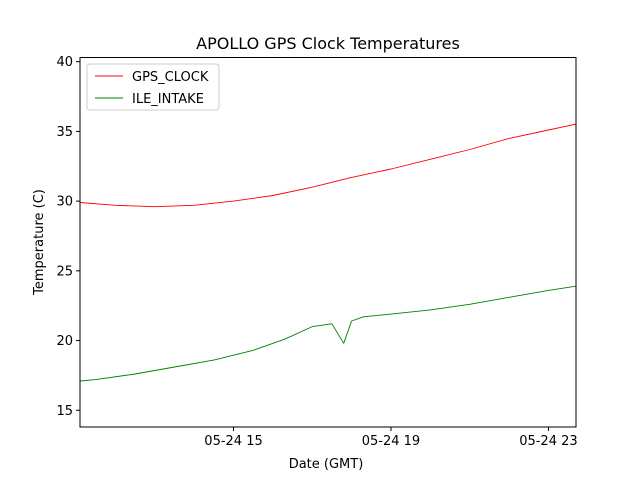 Image resolution: width=640 pixels, height=480 pixels. Describe the element at coordinates (170, 77) in the screenshot. I see `legend-label-gps-clock: GPS_CLOCK` at that location.